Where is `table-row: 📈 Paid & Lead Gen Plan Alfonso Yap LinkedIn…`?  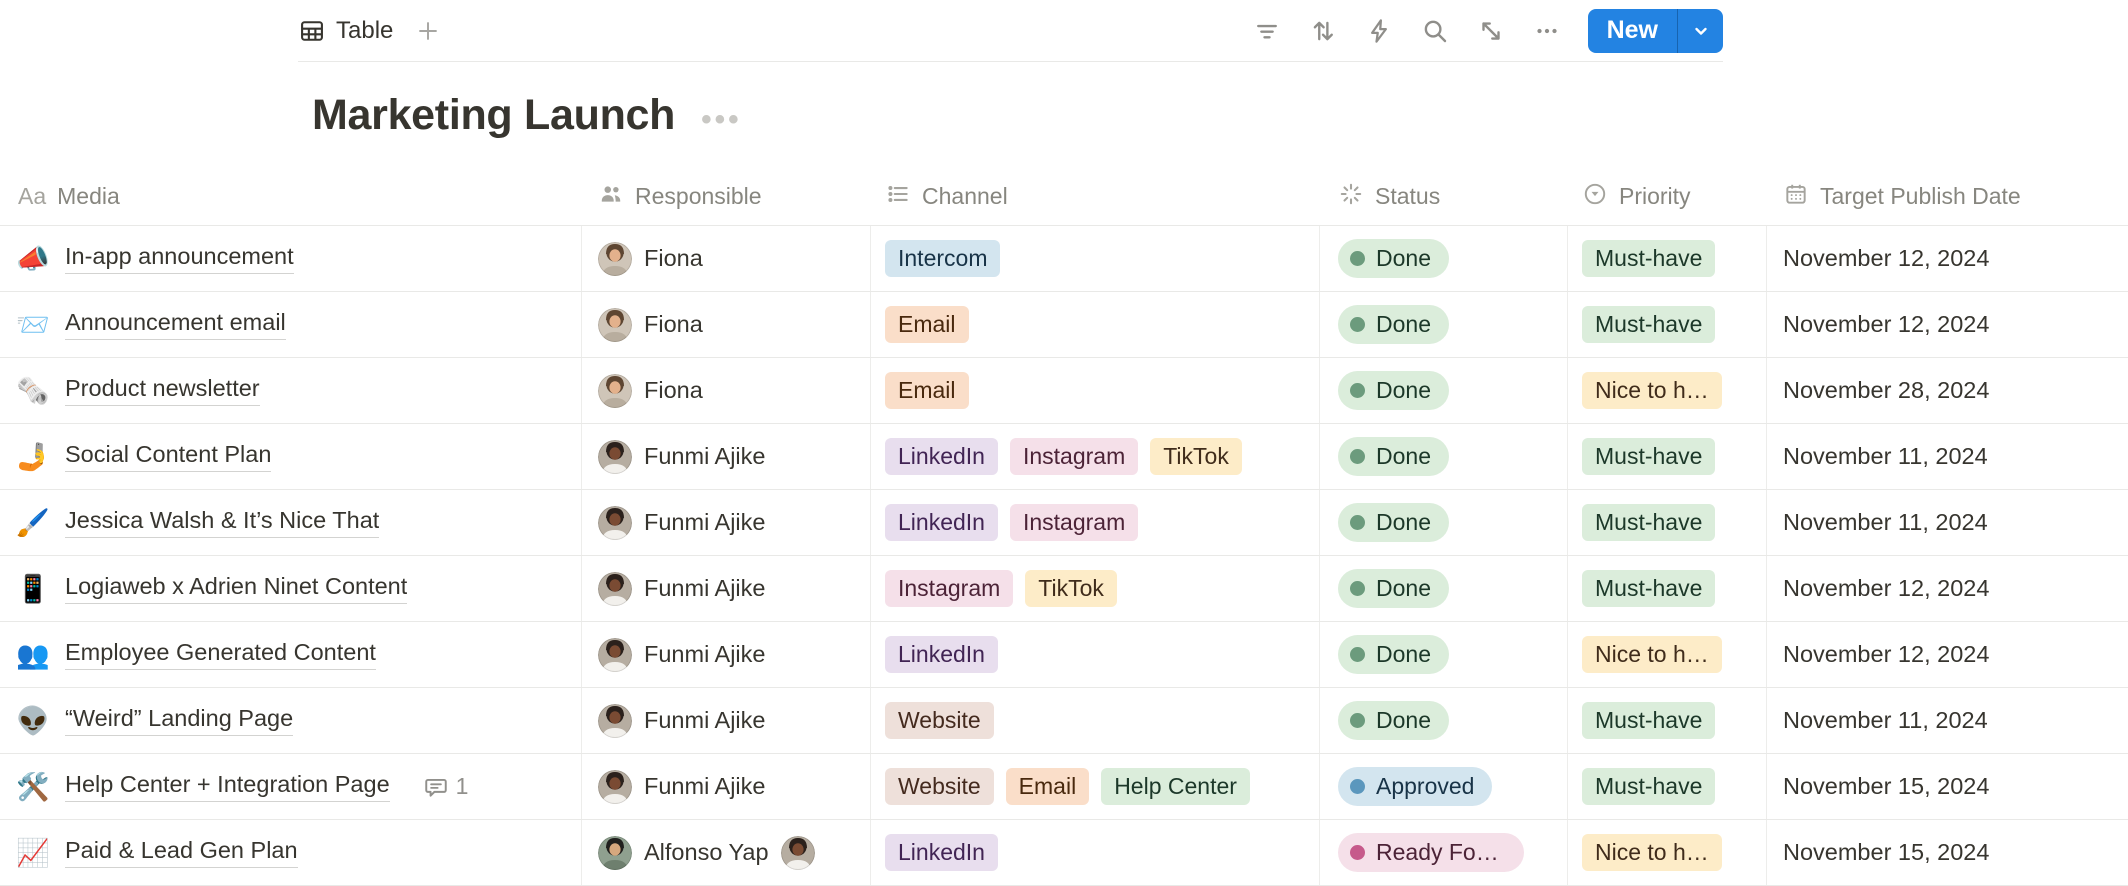
table-row: 📈 Paid & Lead Gen Plan Alfonso Yap LinkedIn… is located at coordinates (1064, 853).